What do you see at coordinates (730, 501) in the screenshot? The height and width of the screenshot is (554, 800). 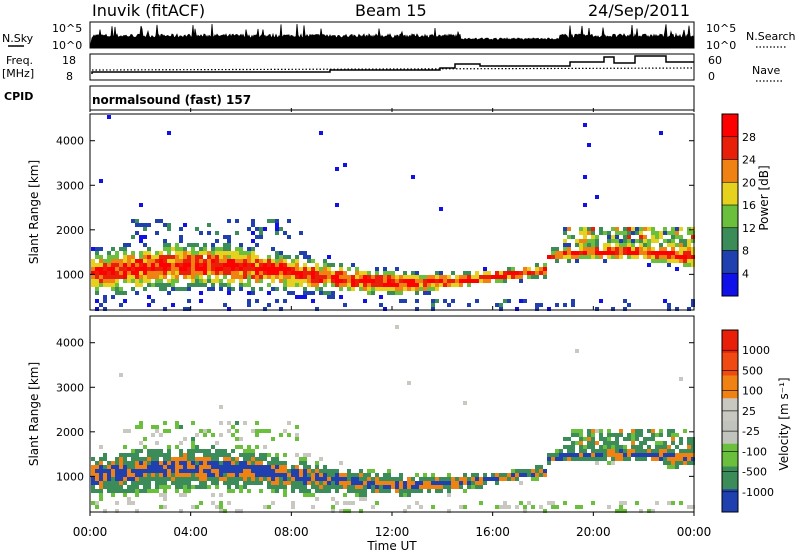 I see `colorbar-segment` at bounding box center [730, 501].